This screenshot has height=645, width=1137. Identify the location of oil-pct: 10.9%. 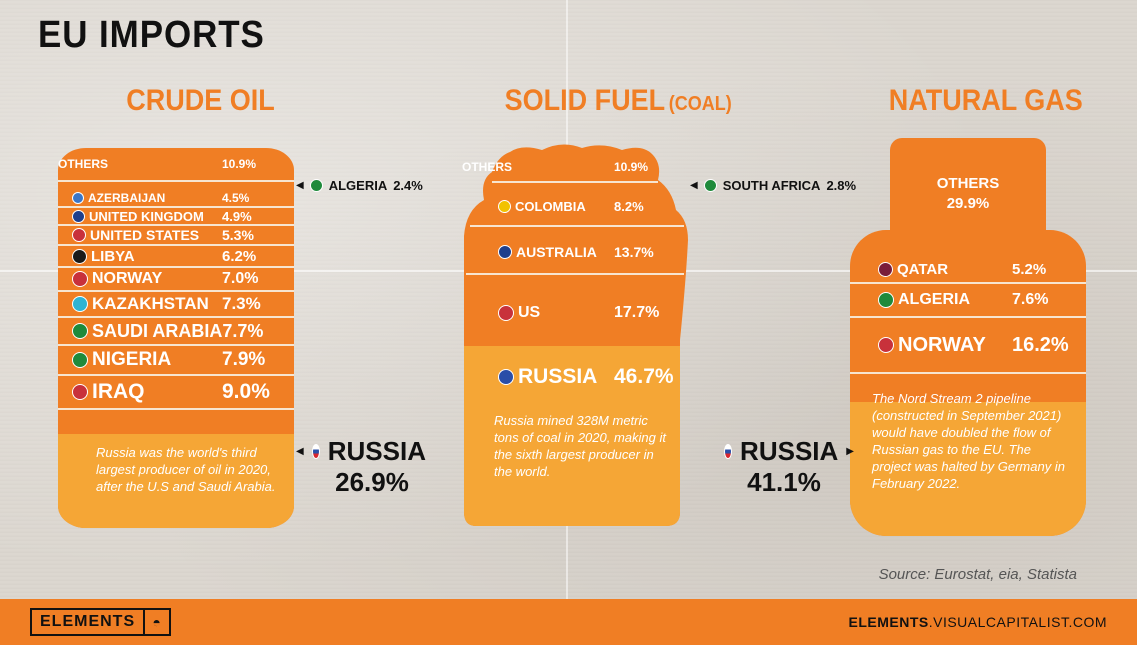
(239, 164).